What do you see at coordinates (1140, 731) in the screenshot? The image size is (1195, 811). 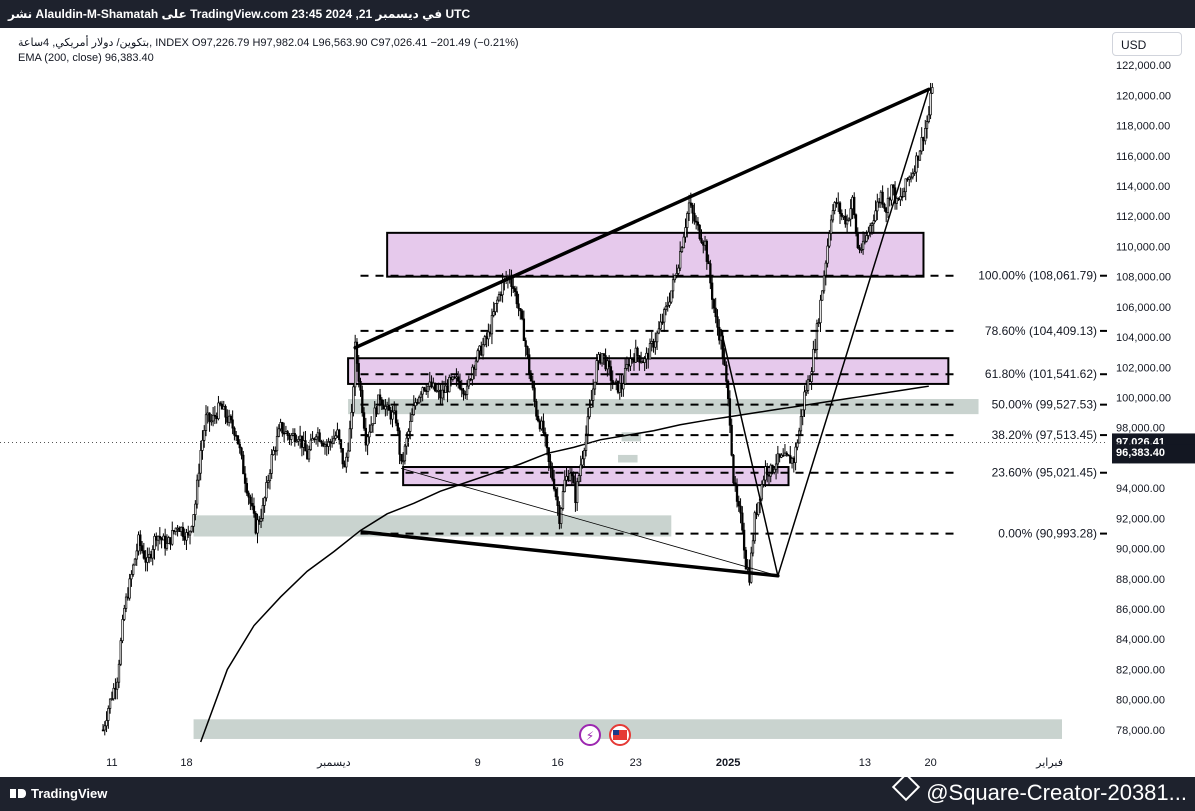 I see `y-tick-label: 78,000.00` at bounding box center [1140, 731].